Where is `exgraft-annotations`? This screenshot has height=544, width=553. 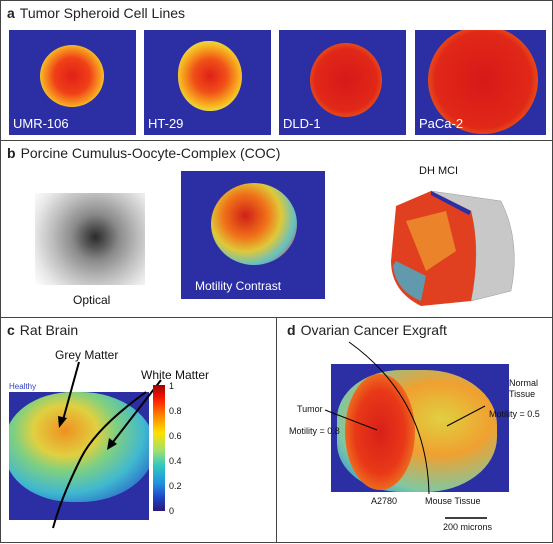
exgraft-annotations is located at coordinates (405, 430).